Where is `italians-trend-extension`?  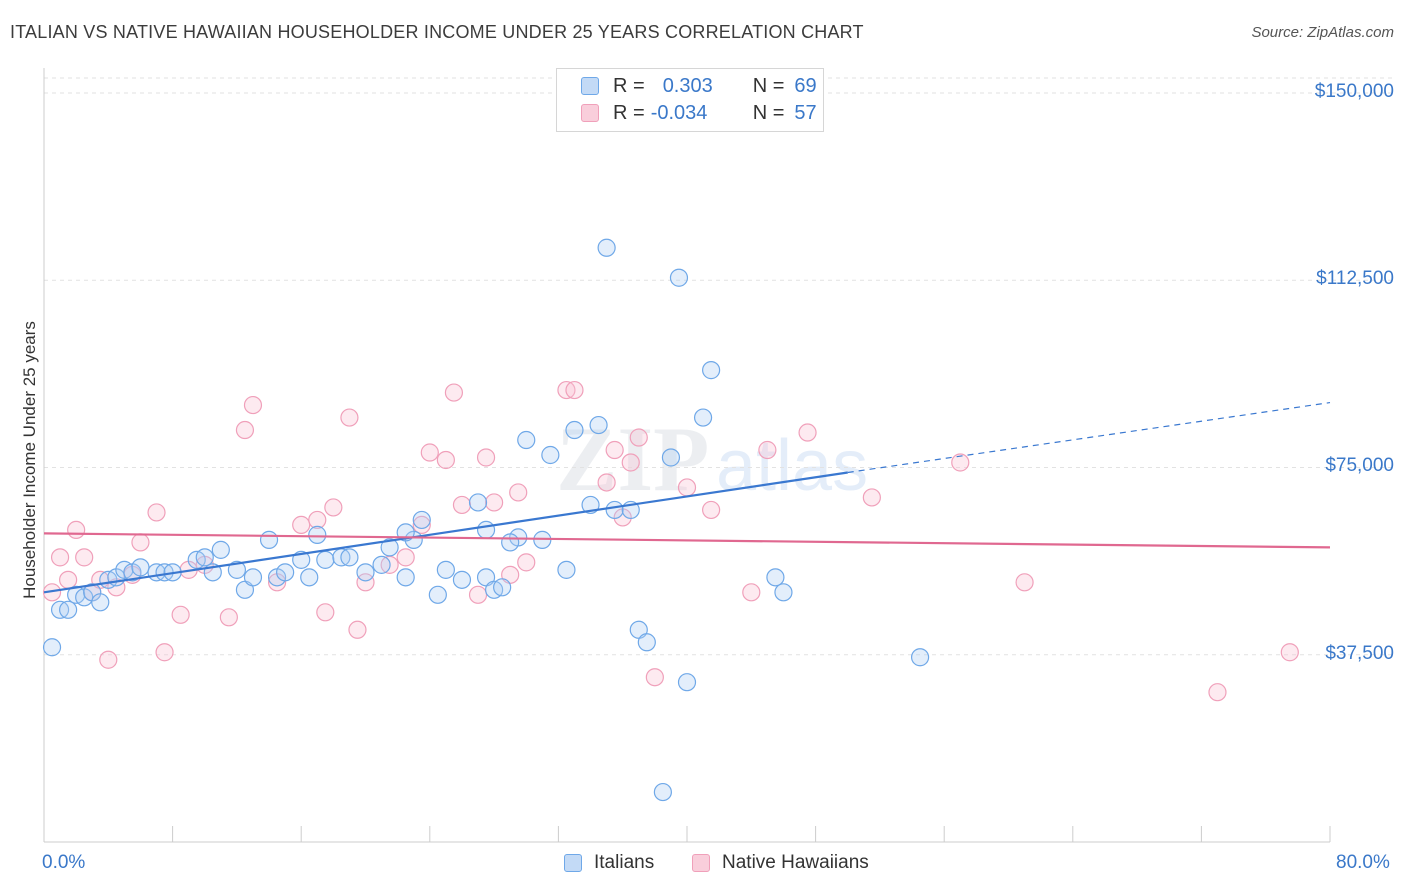
italians-trend-extension is located at coordinates (1089, 437).